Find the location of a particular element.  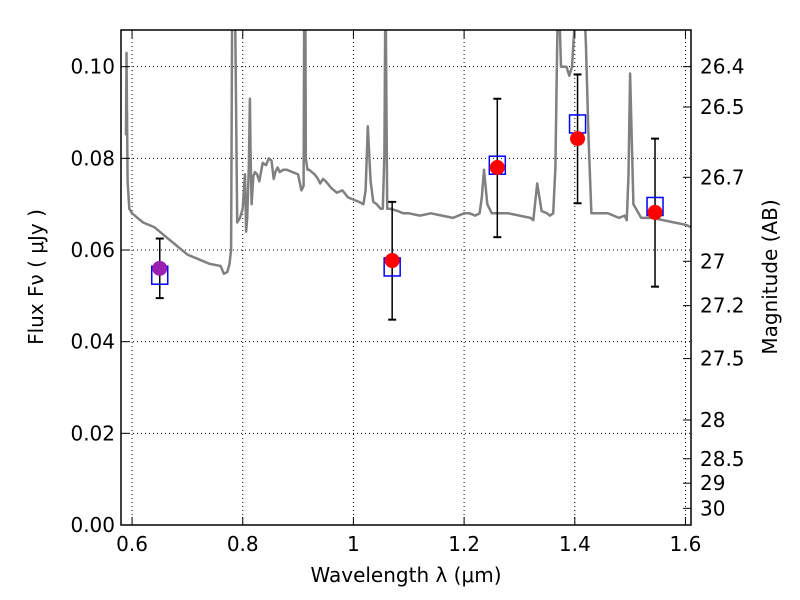

y2-axis-label: Magnitude (AB) is located at coordinates (770, 276).